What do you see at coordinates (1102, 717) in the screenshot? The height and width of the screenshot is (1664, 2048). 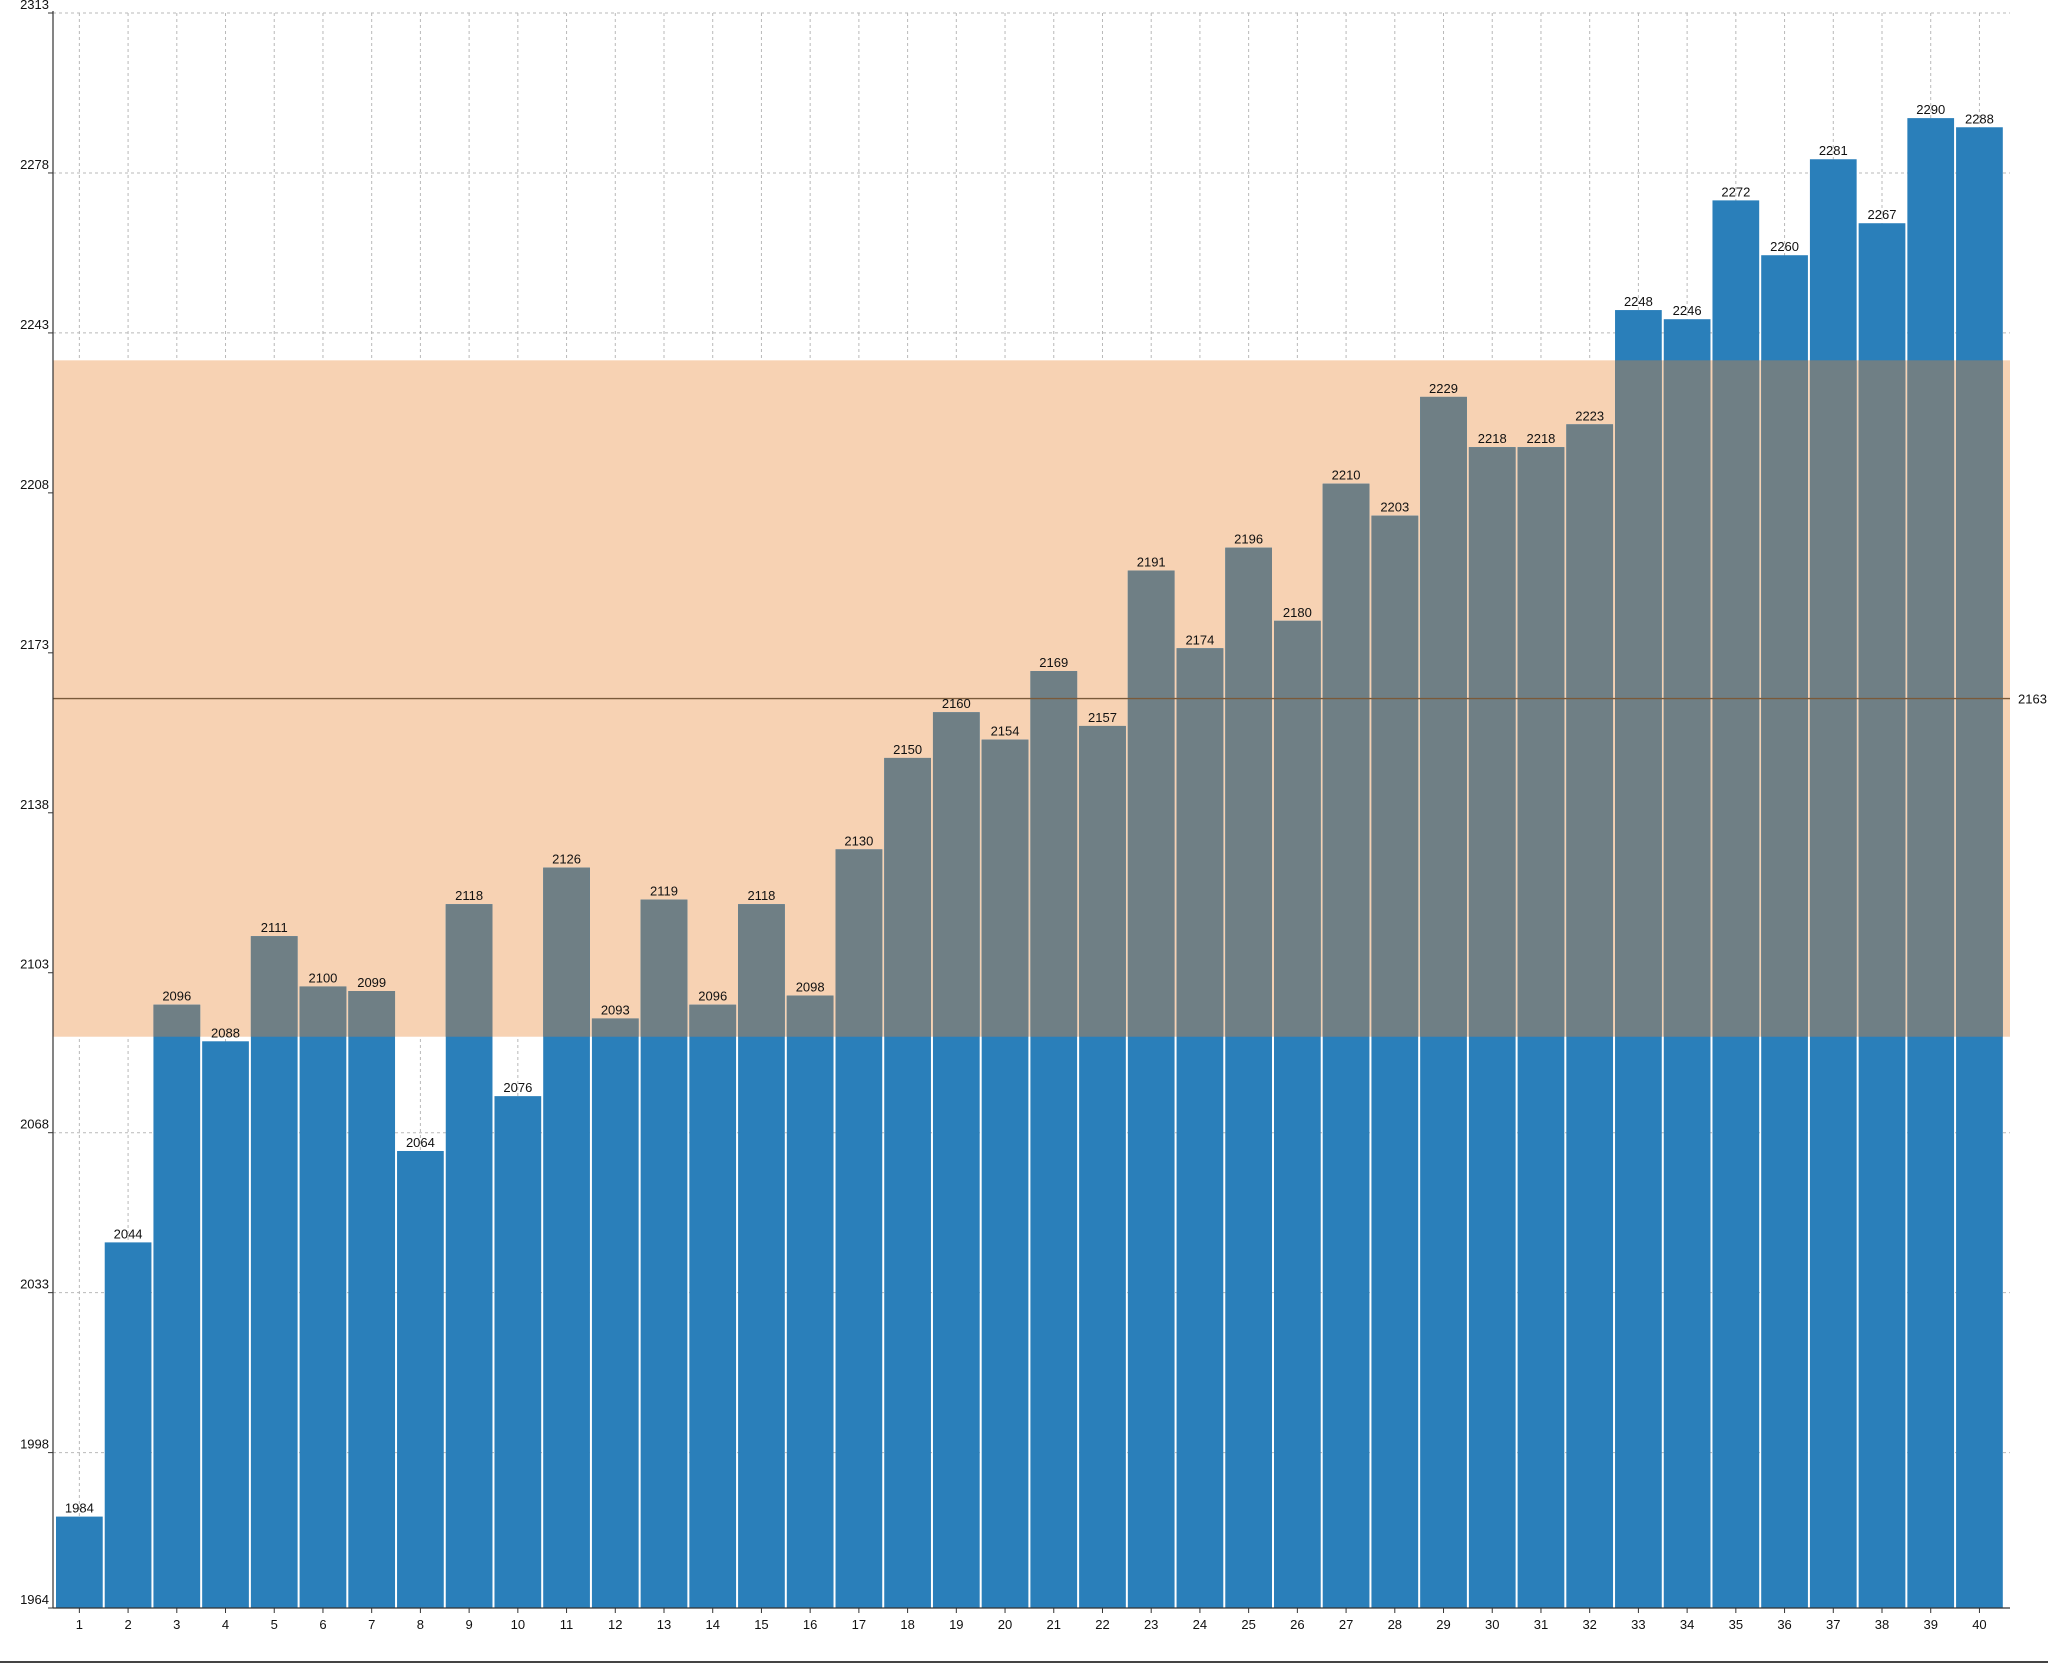 I see `bar-value-label: 2157` at bounding box center [1102, 717].